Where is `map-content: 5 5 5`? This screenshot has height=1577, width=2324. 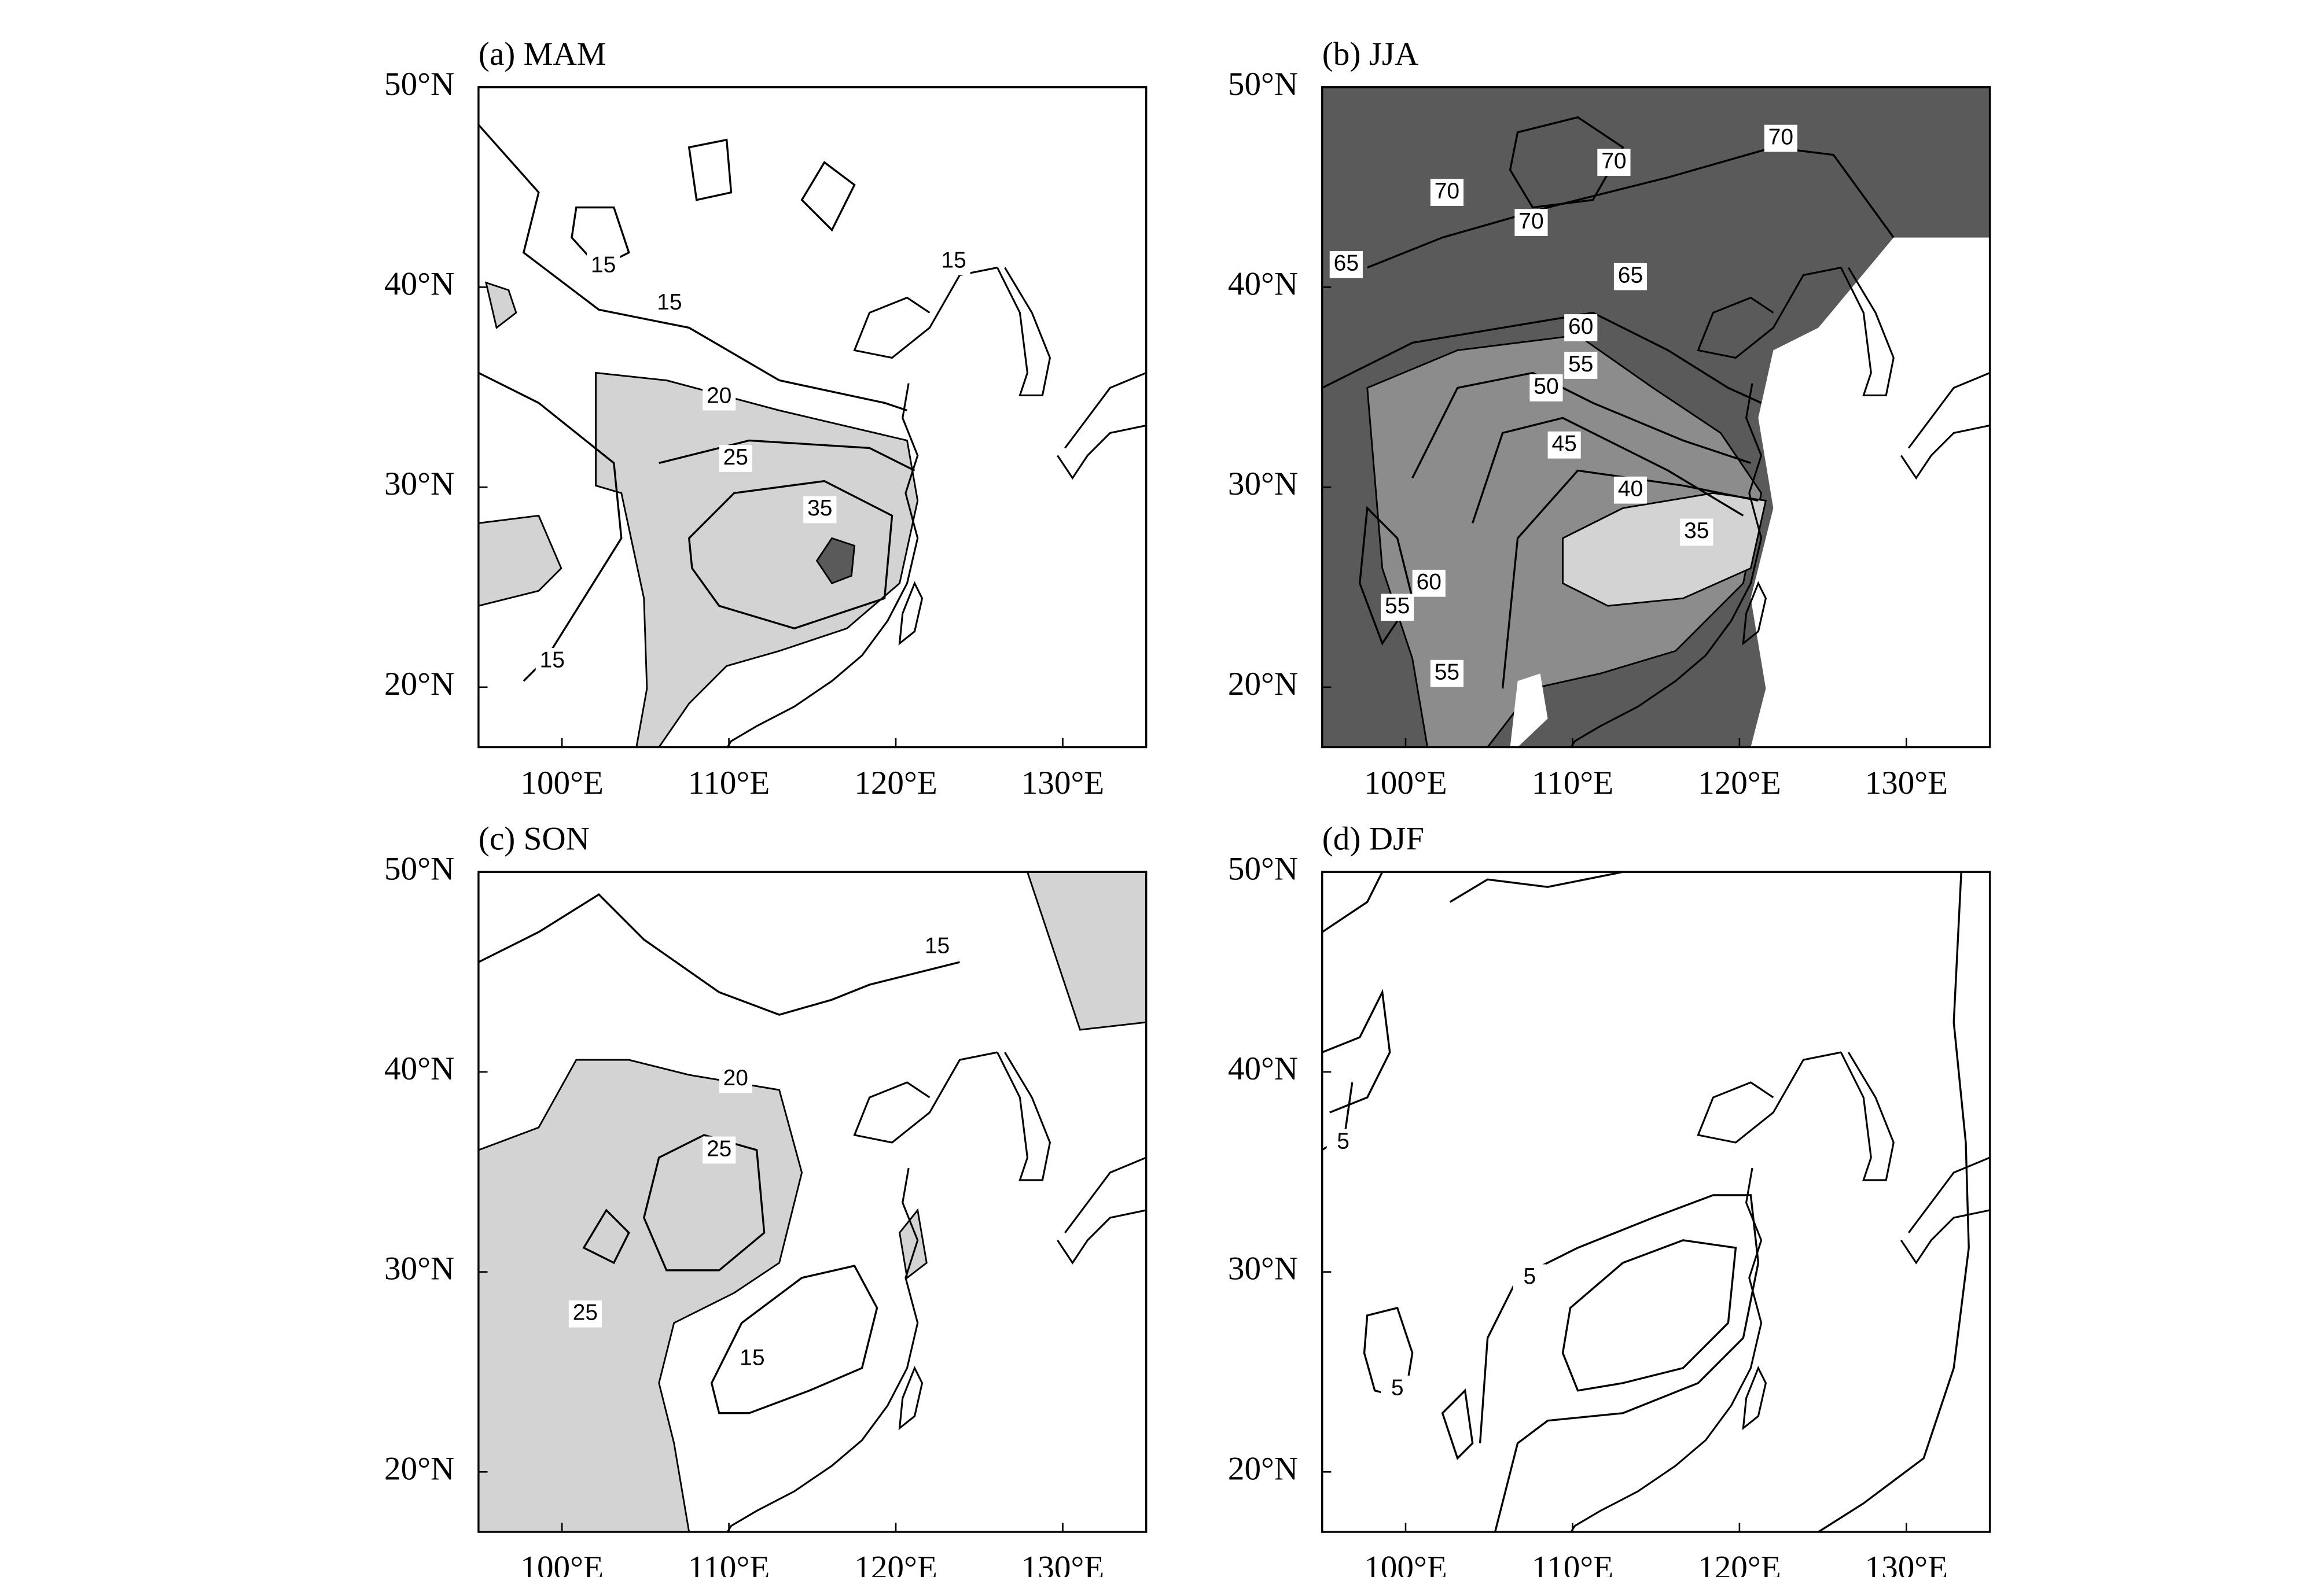
map-content: 5 5 5 is located at coordinates (1656, 1202).